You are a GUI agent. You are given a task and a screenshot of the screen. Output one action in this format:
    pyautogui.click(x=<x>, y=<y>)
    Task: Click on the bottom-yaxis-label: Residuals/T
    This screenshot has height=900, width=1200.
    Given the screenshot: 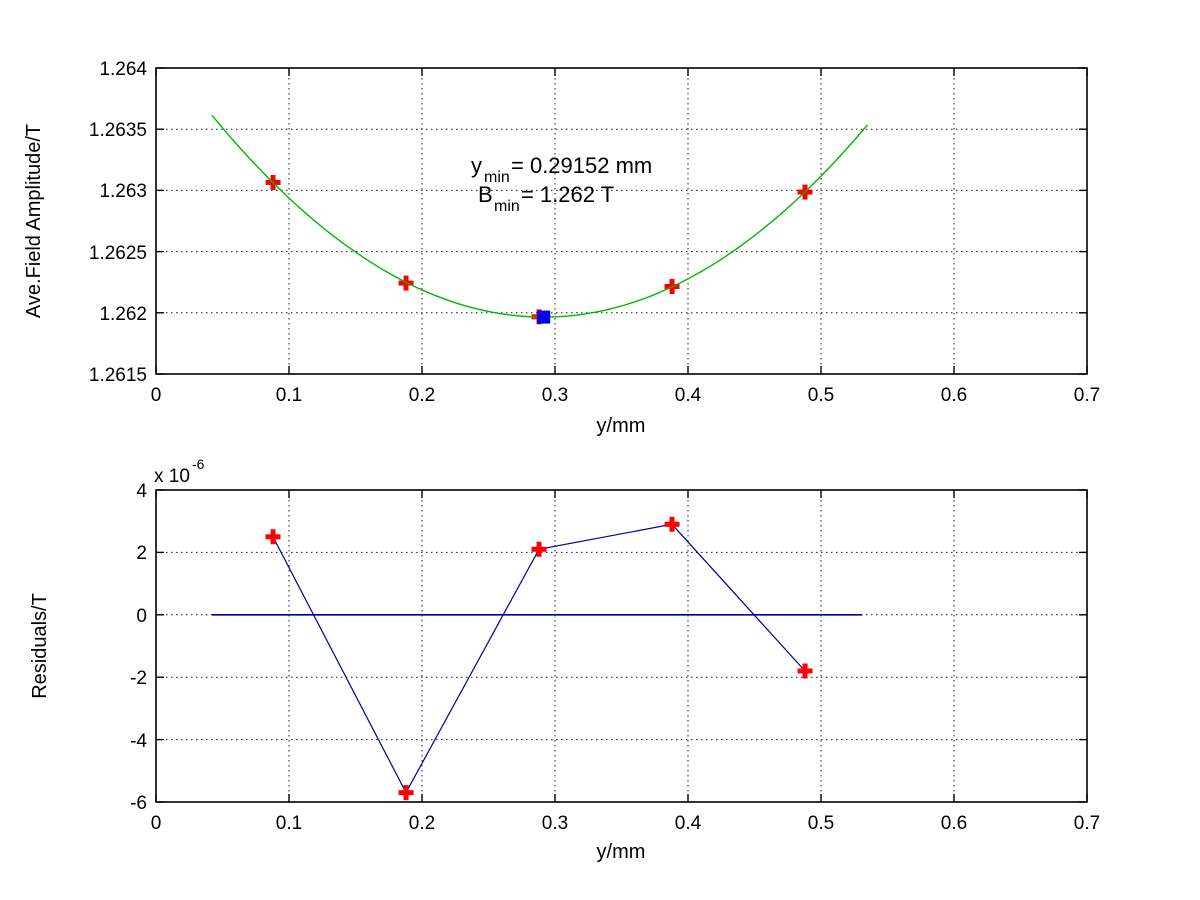 What is the action you would take?
    pyautogui.click(x=40, y=646)
    